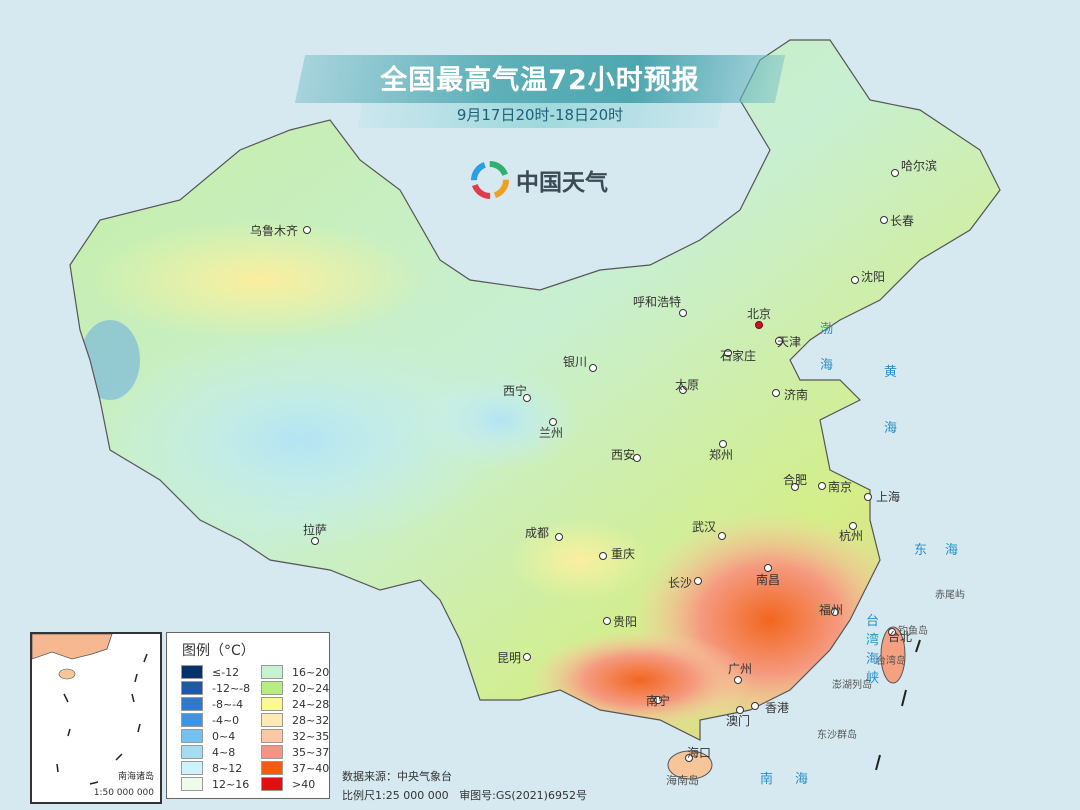 The width and height of the screenshot is (1080, 810). I want to click on legend-label: -12~-8, so click(231, 688).